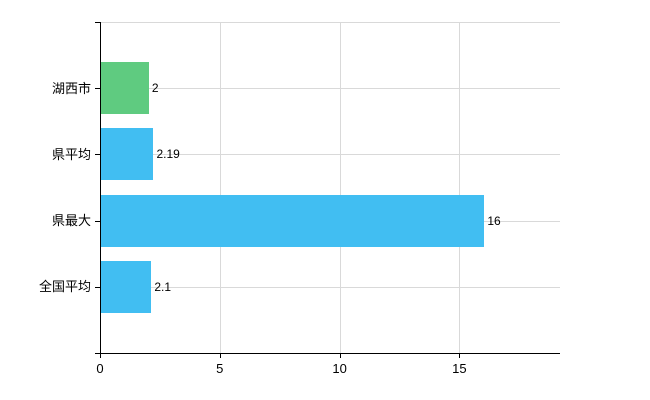 This screenshot has width=650, height=400. I want to click on value-label: 2.1, so click(162, 286).